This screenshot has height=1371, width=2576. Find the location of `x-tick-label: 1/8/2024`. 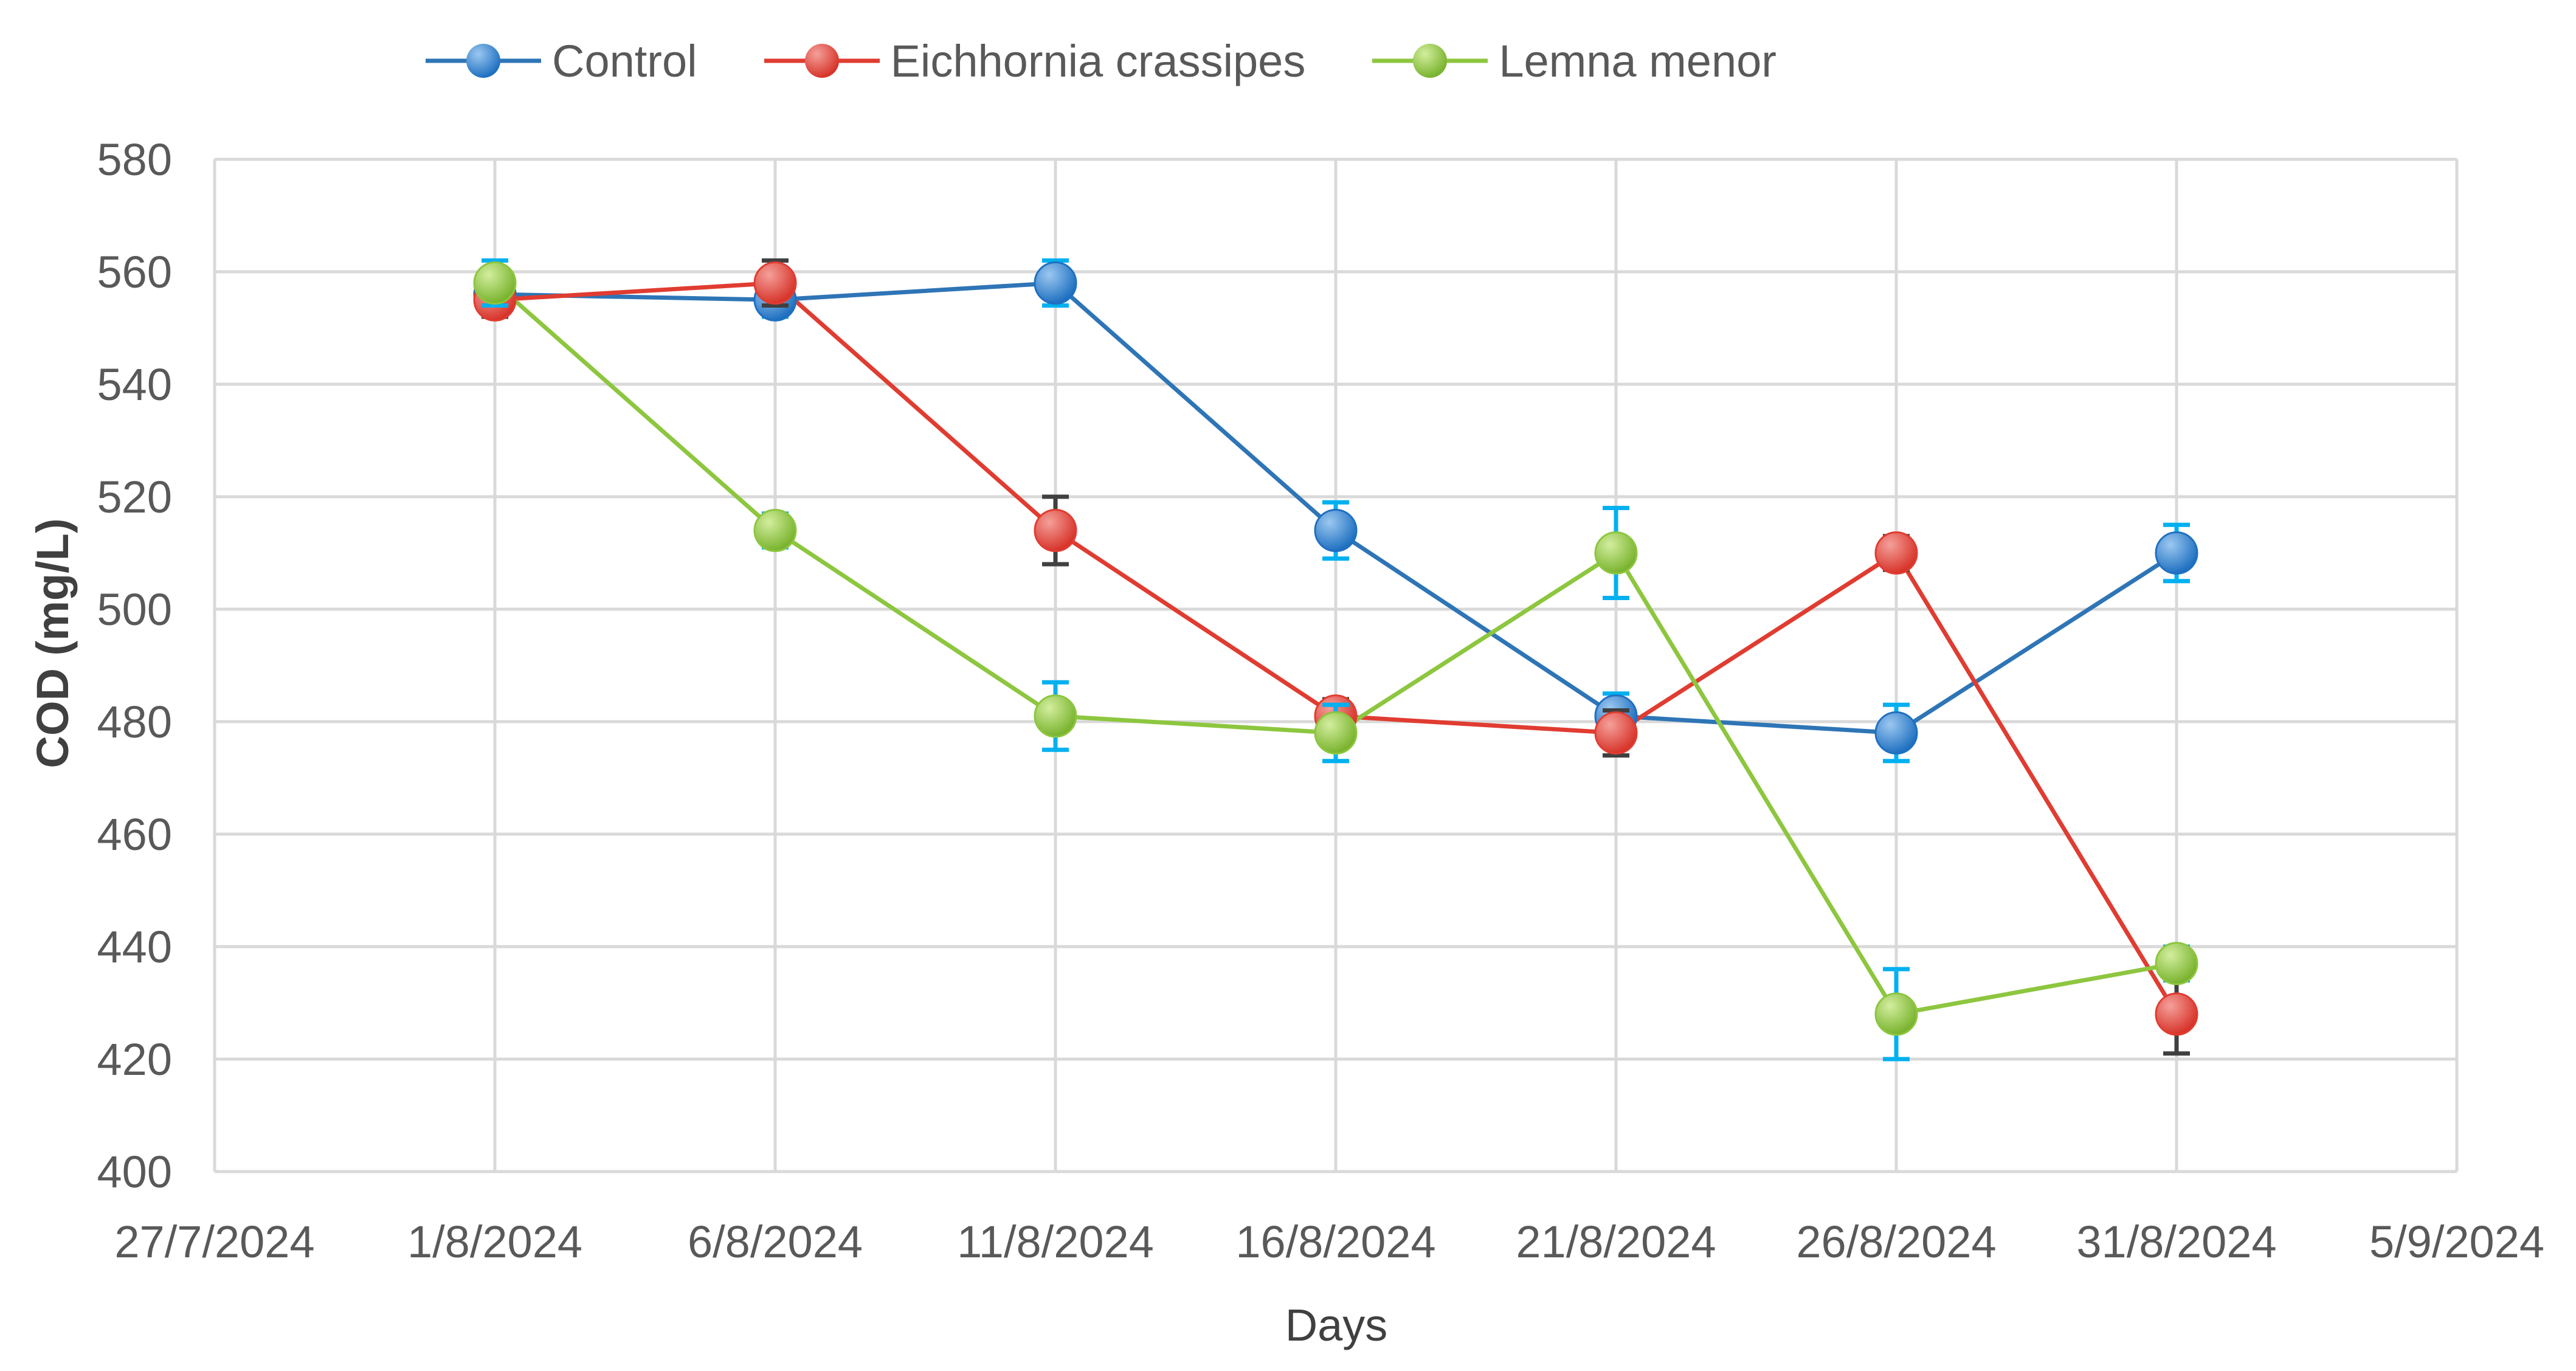

x-tick-label: 1/8/2024 is located at coordinates (494, 1242).